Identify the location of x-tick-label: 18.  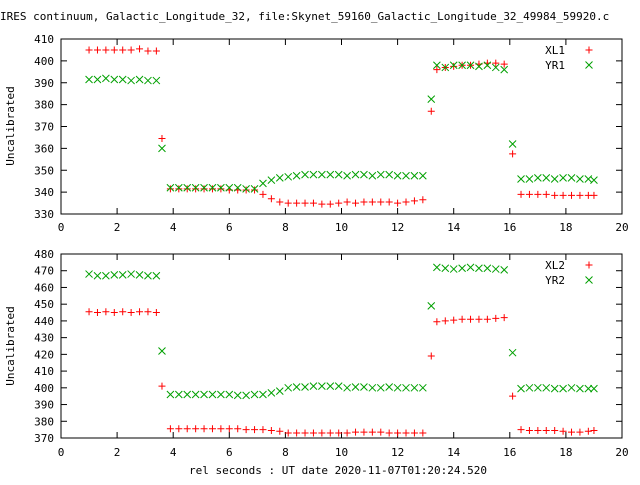
(565, 452).